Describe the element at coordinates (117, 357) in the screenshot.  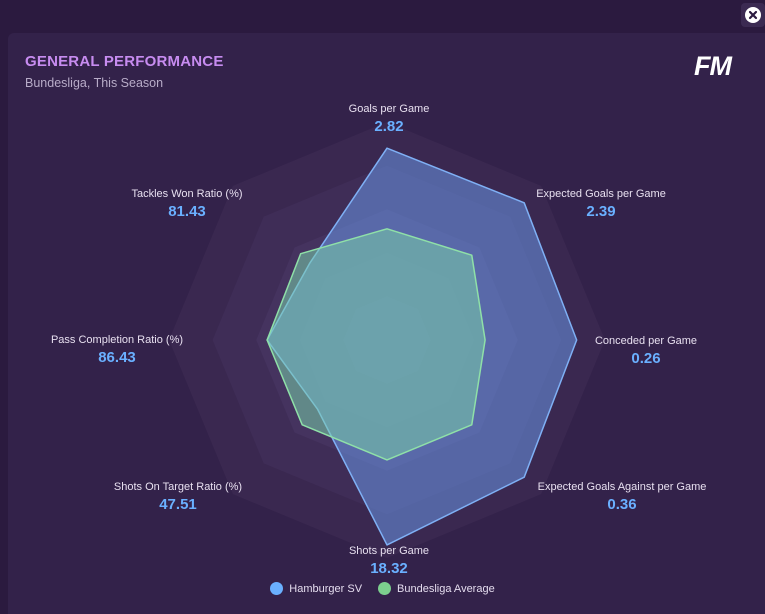
I see `axis-value-6: 86.43` at that location.